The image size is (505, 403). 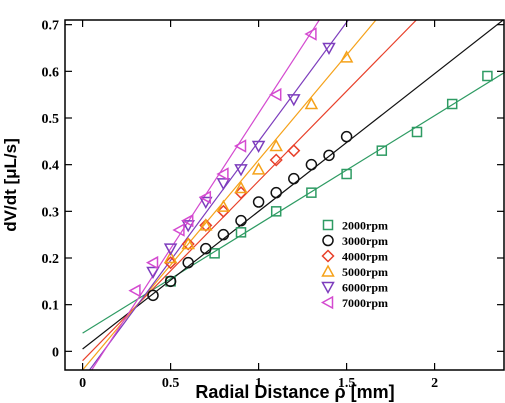 What do you see at coordinates (365, 226) in the screenshot?
I see `legend-label: 2000rpm` at bounding box center [365, 226].